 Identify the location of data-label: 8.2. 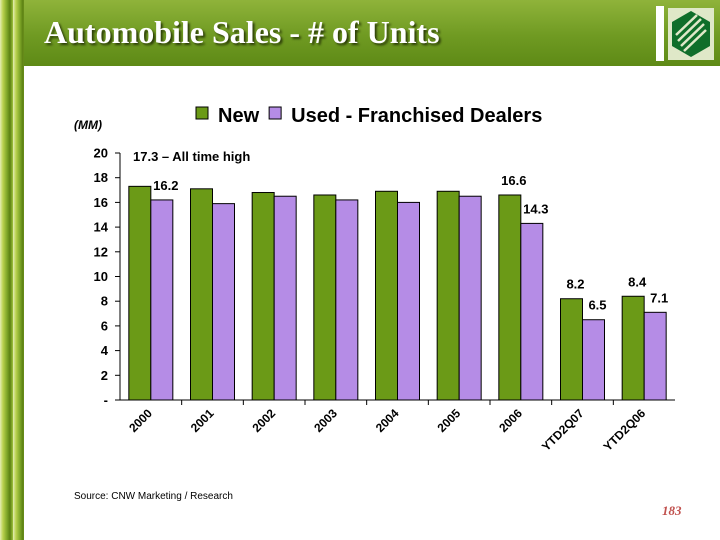
(575, 284).